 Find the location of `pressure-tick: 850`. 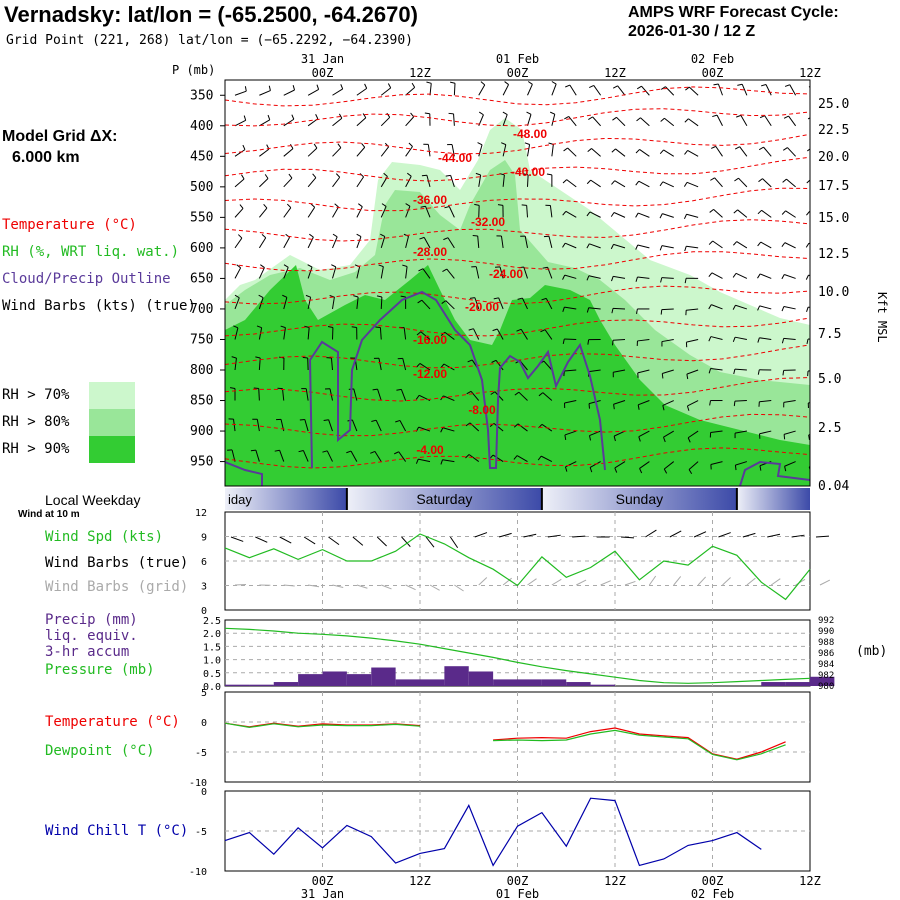

pressure-tick: 850 is located at coordinates (201, 401).